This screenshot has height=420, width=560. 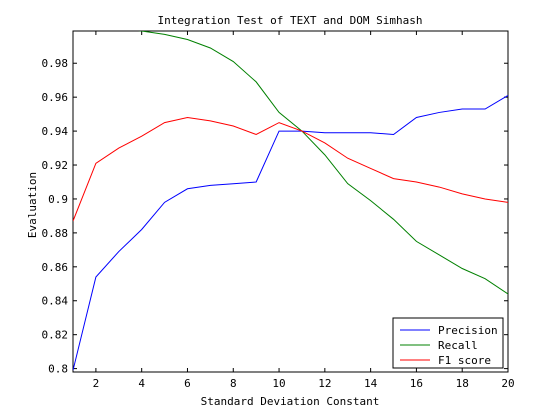 What do you see at coordinates (55, 97) in the screenshot?
I see `y-tick-label: 0.96` at bounding box center [55, 97].